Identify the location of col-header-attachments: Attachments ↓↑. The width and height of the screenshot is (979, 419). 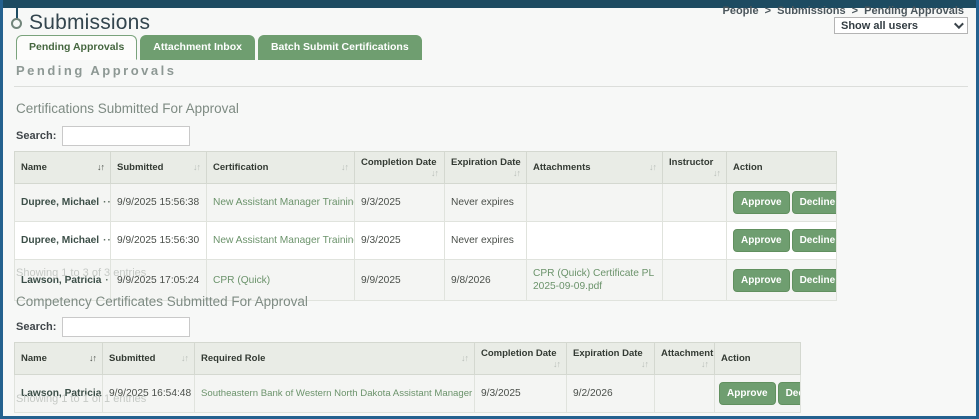
(594, 167).